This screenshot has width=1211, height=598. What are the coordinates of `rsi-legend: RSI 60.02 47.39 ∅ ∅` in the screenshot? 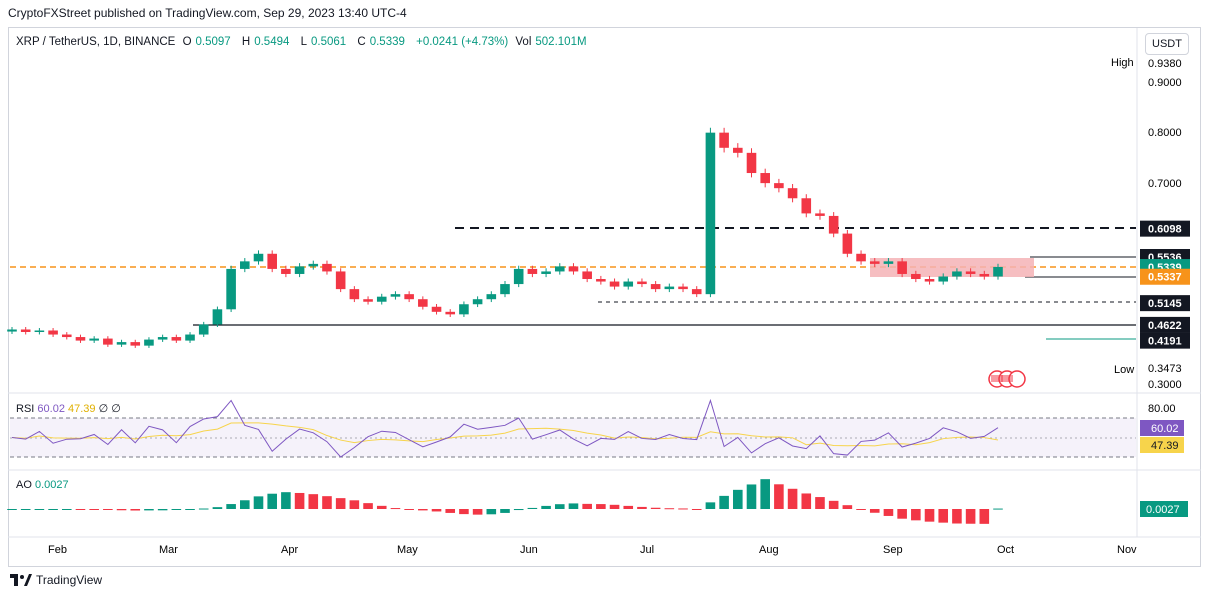 It's located at (68, 408).